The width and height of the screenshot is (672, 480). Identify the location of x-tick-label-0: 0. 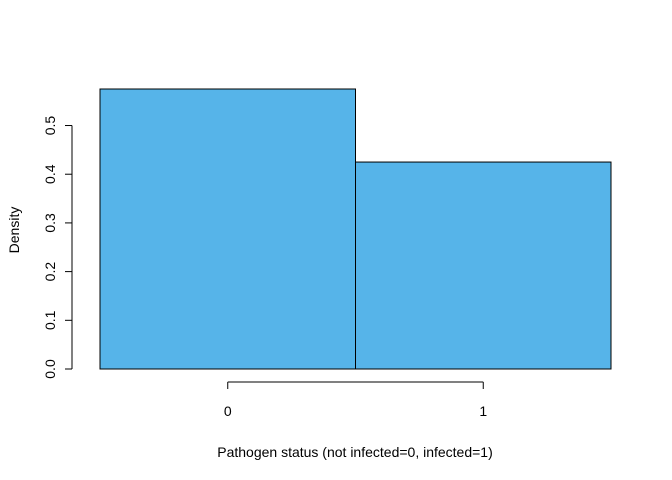
(228, 411).